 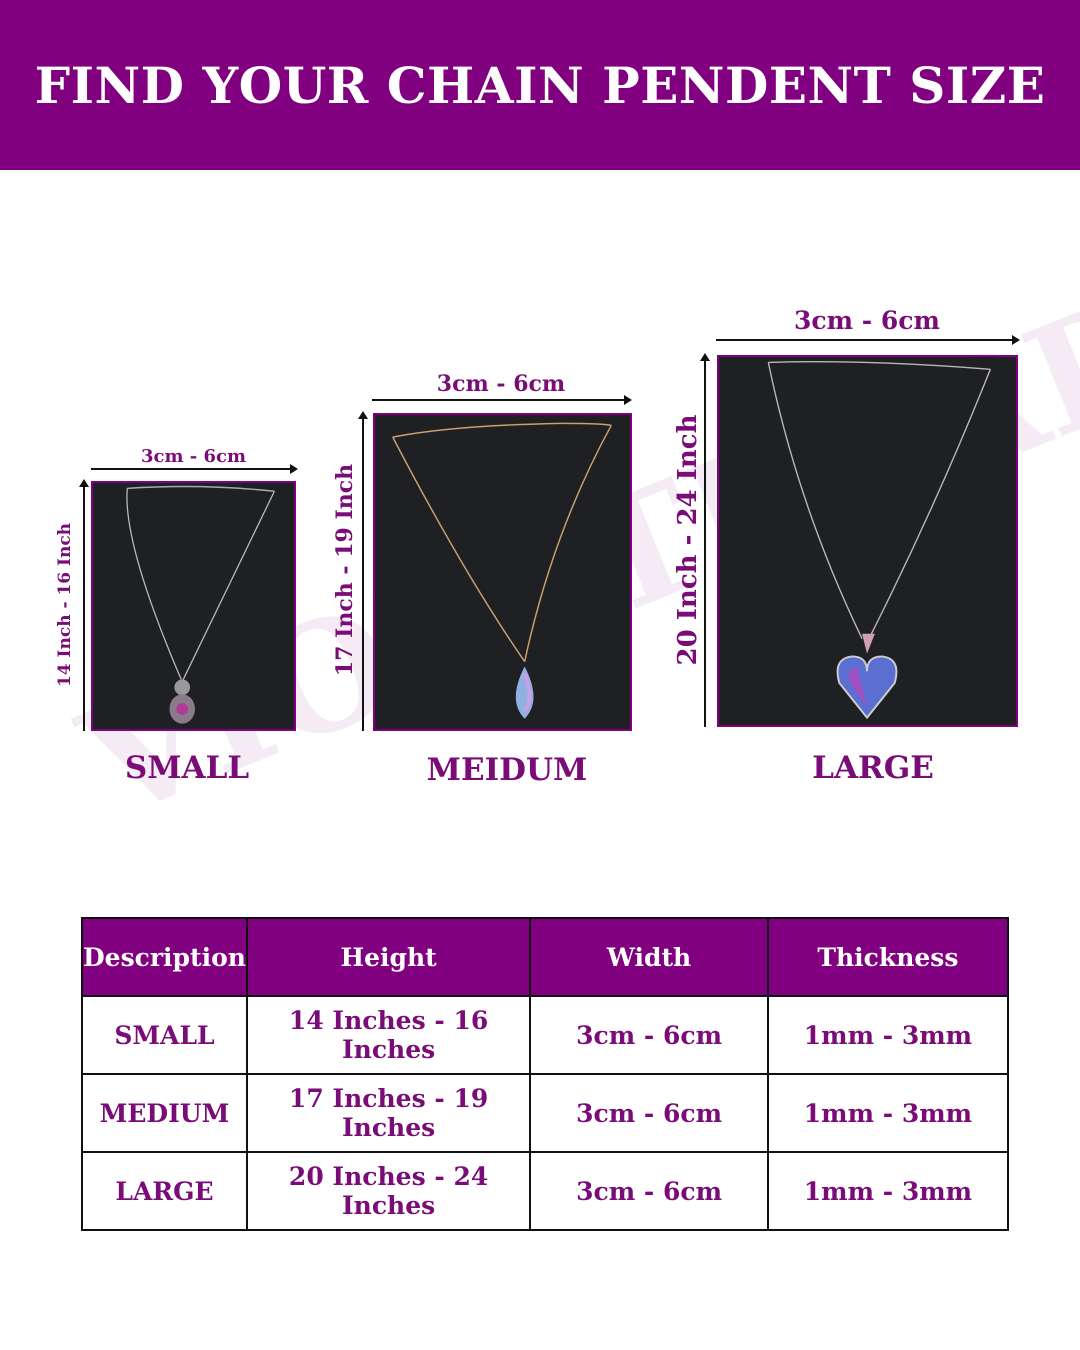 What do you see at coordinates (507, 770) in the screenshot?
I see `size-label-medium: MEIDUM` at bounding box center [507, 770].